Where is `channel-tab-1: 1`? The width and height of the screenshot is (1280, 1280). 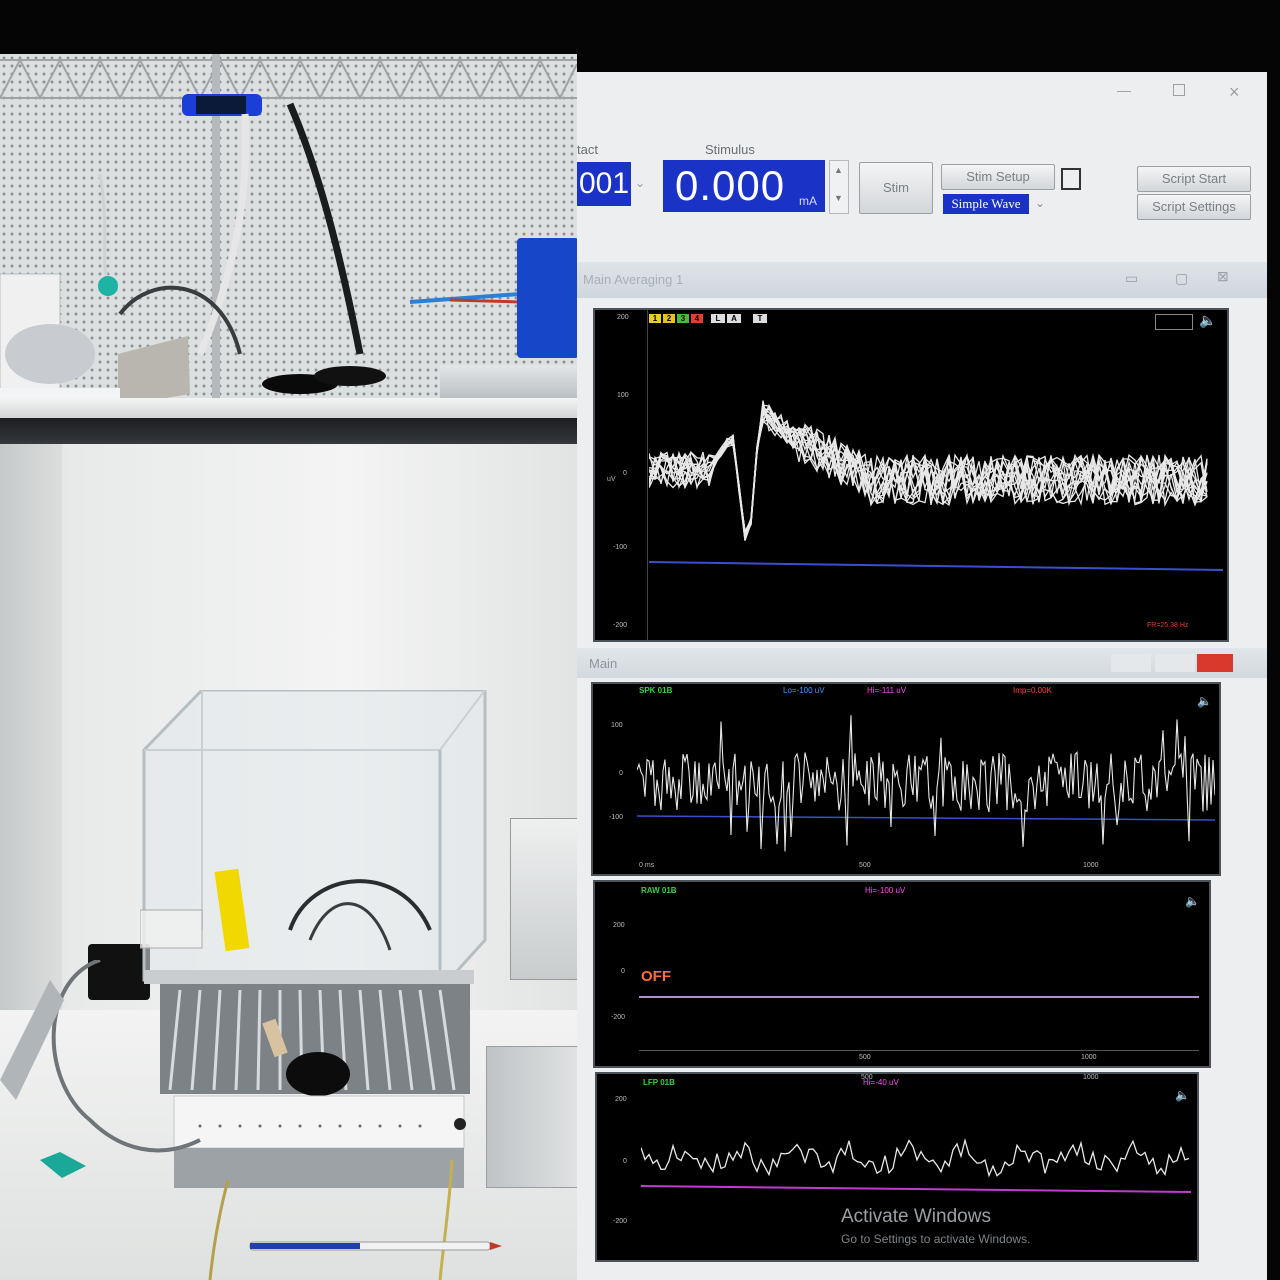
channel-tab-1: 1 is located at coordinates (655, 318).